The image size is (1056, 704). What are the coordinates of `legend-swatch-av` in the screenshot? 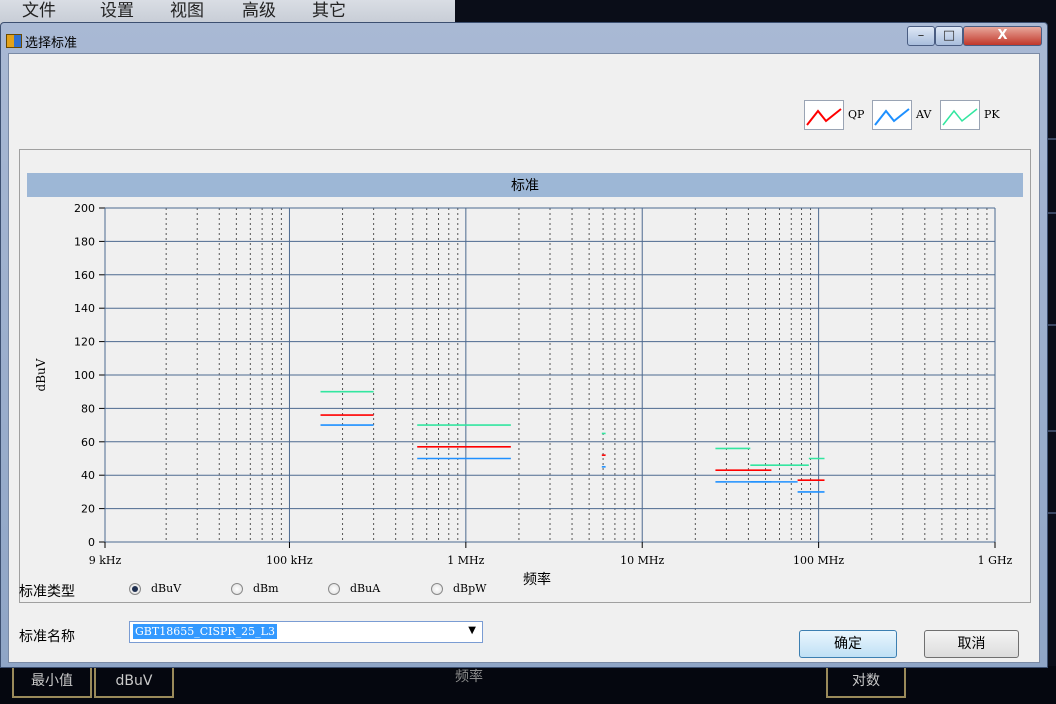 It's located at (892, 115).